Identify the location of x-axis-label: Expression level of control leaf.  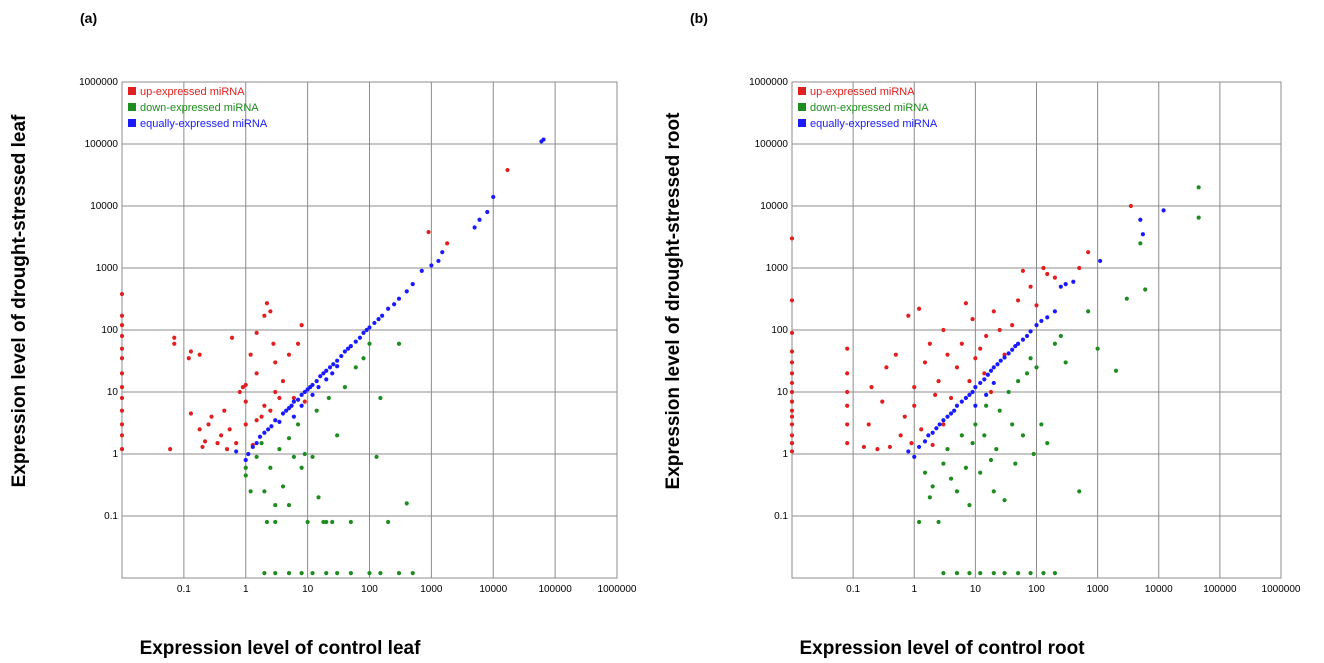
(280, 648).